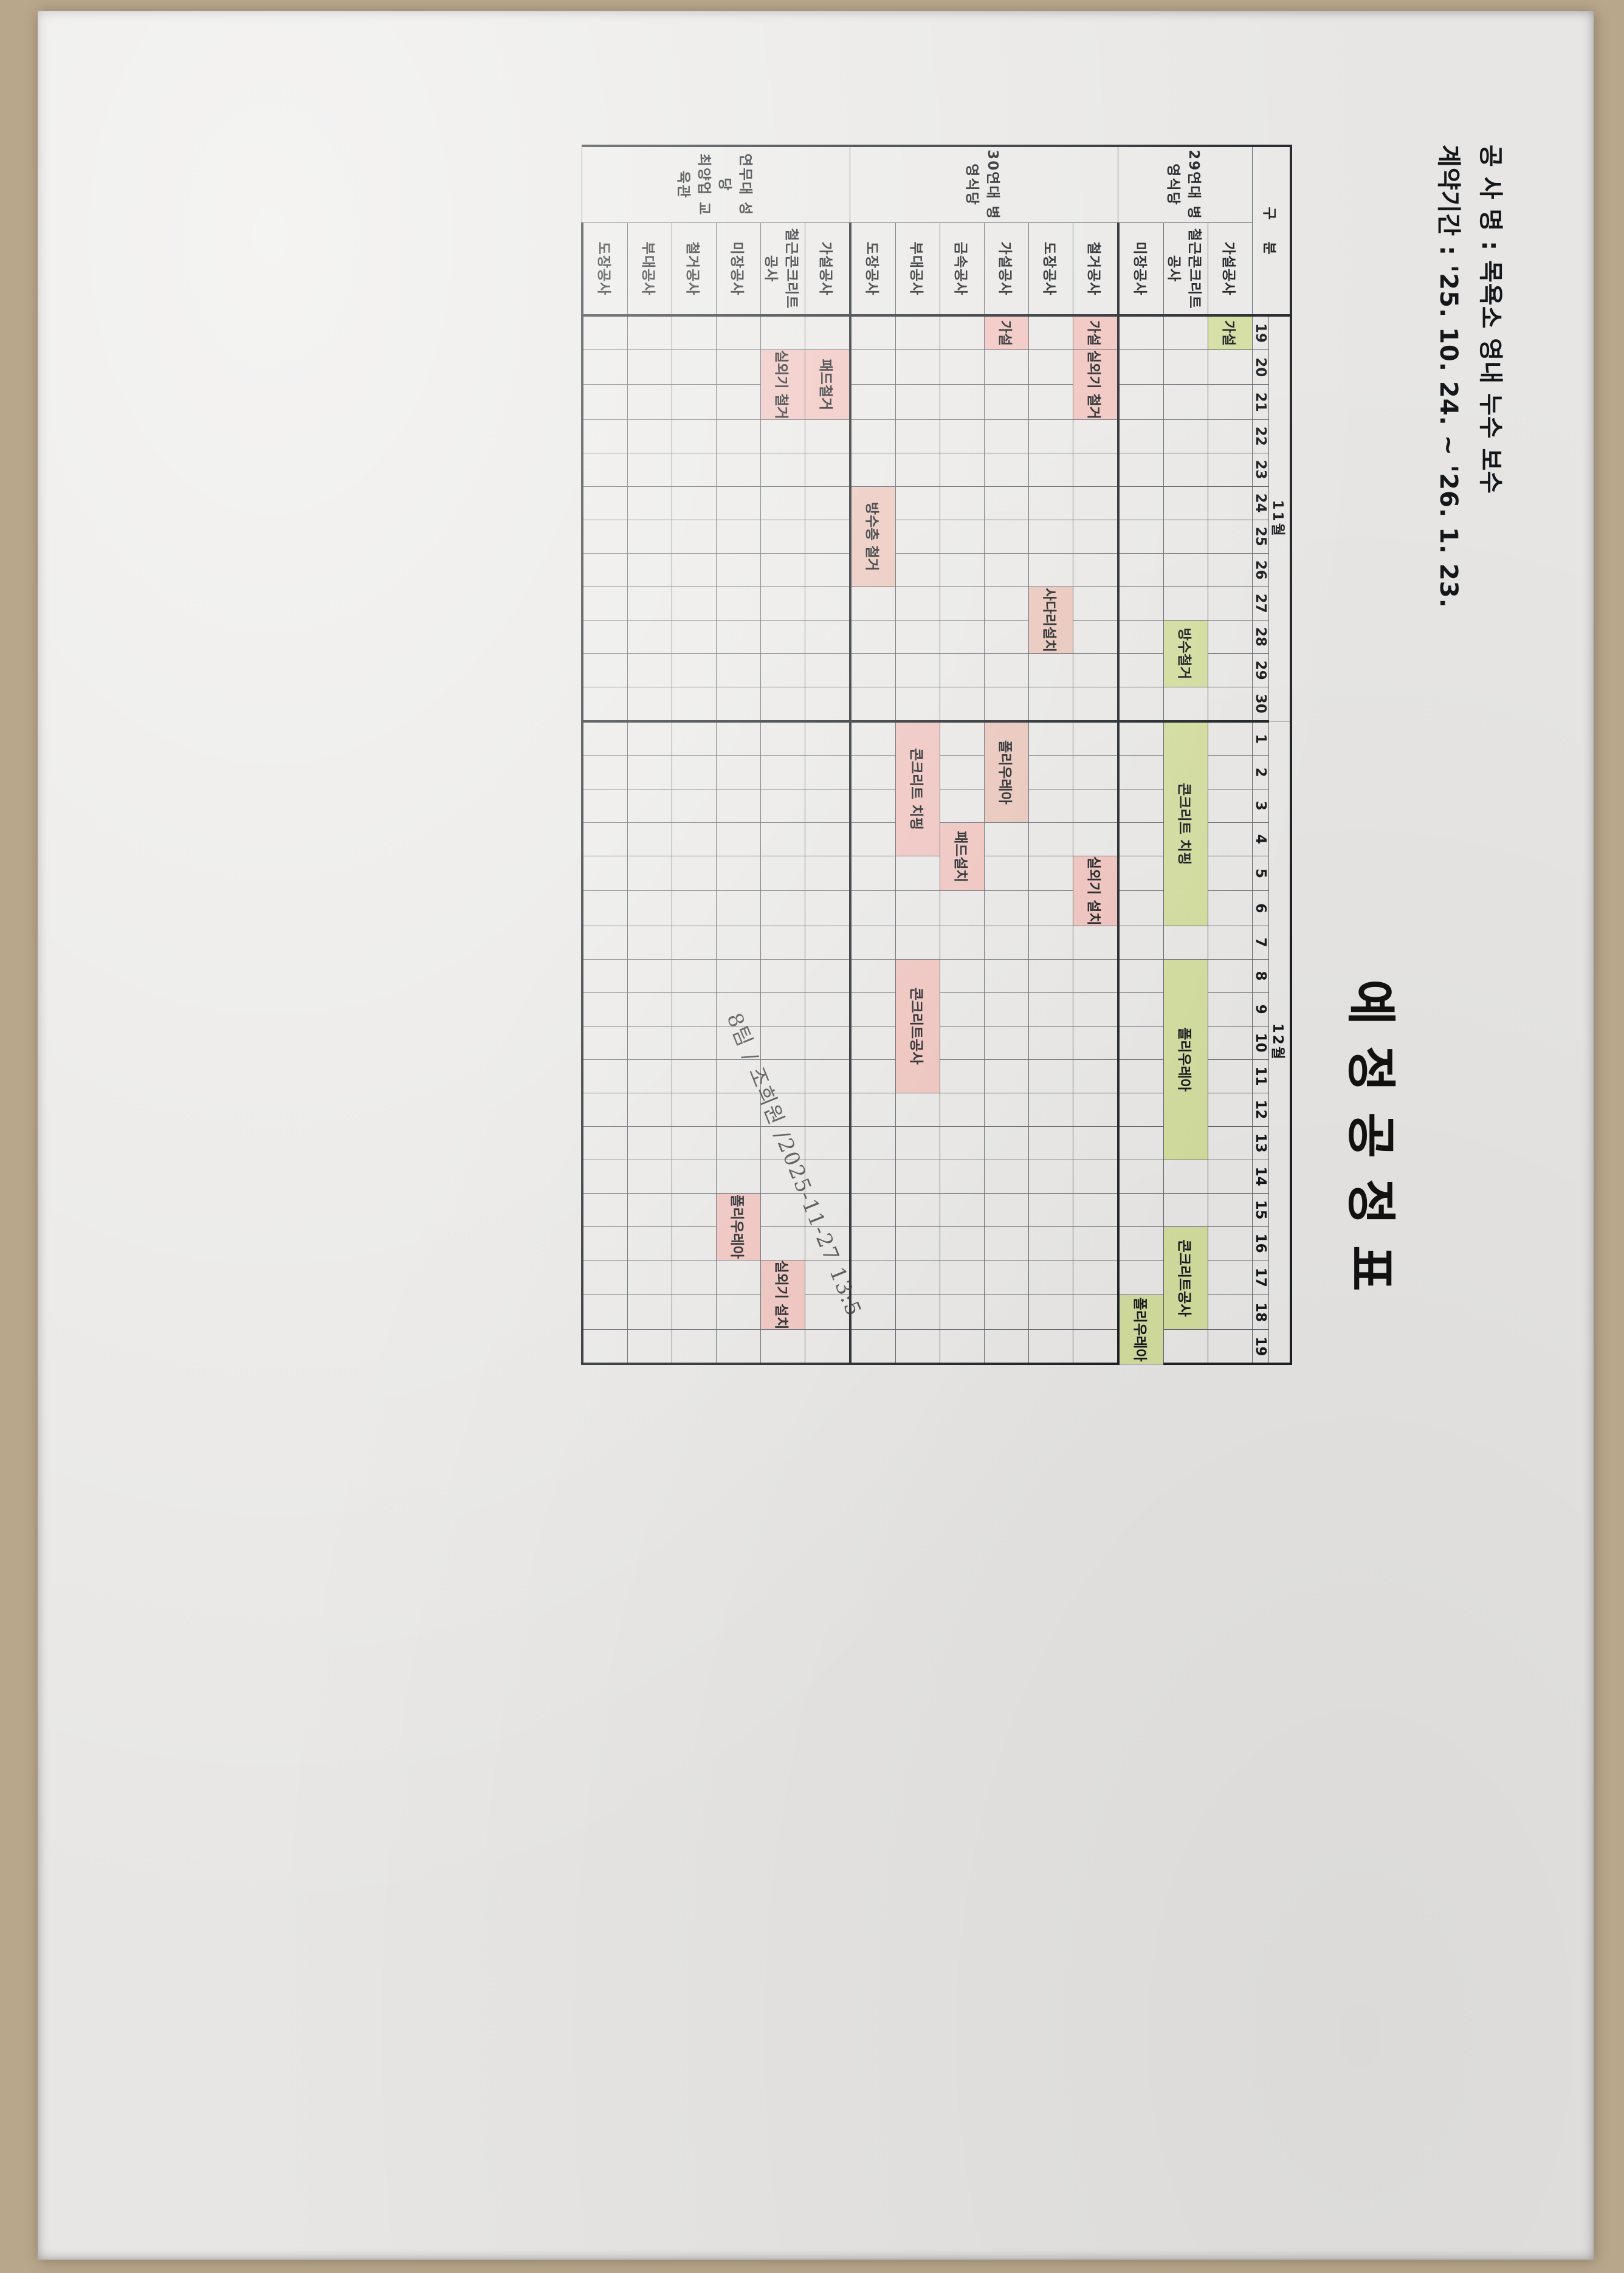  Describe the element at coordinates (984, 184) in the screenshot. I see `work-group-label: 30연대 병영식당` at that location.